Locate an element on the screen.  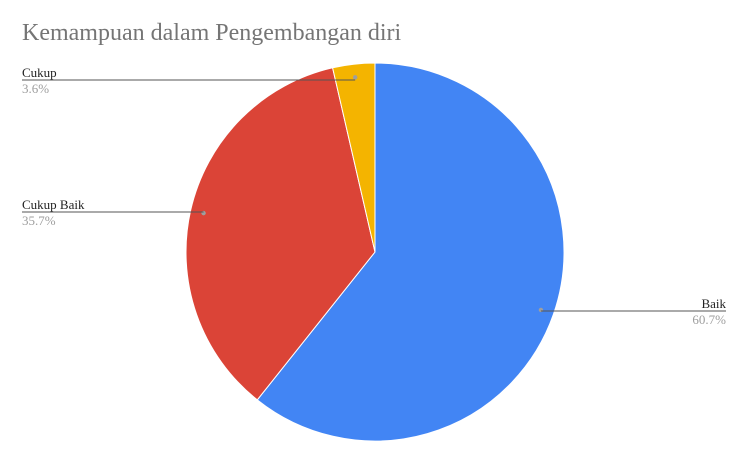
slice-label-cukup-baik: Cukup Baik is located at coordinates (53, 204).